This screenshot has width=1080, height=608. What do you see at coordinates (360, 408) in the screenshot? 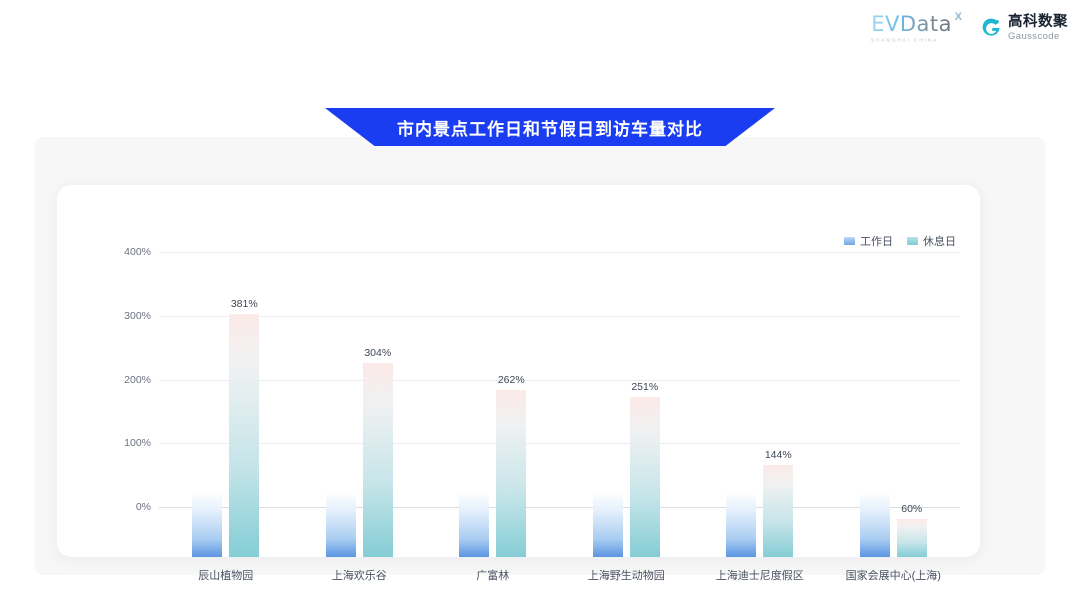
I see `bar-group: 304% 上海欢乐谷` at bounding box center [360, 408].